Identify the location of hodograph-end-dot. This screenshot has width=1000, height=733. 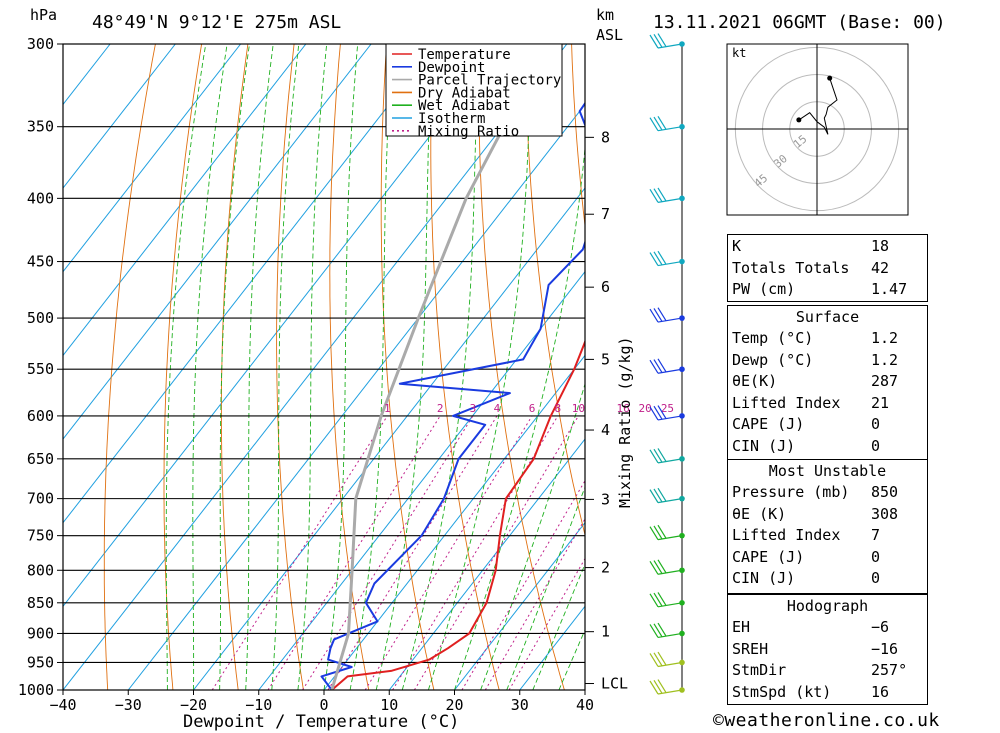
(830, 78).